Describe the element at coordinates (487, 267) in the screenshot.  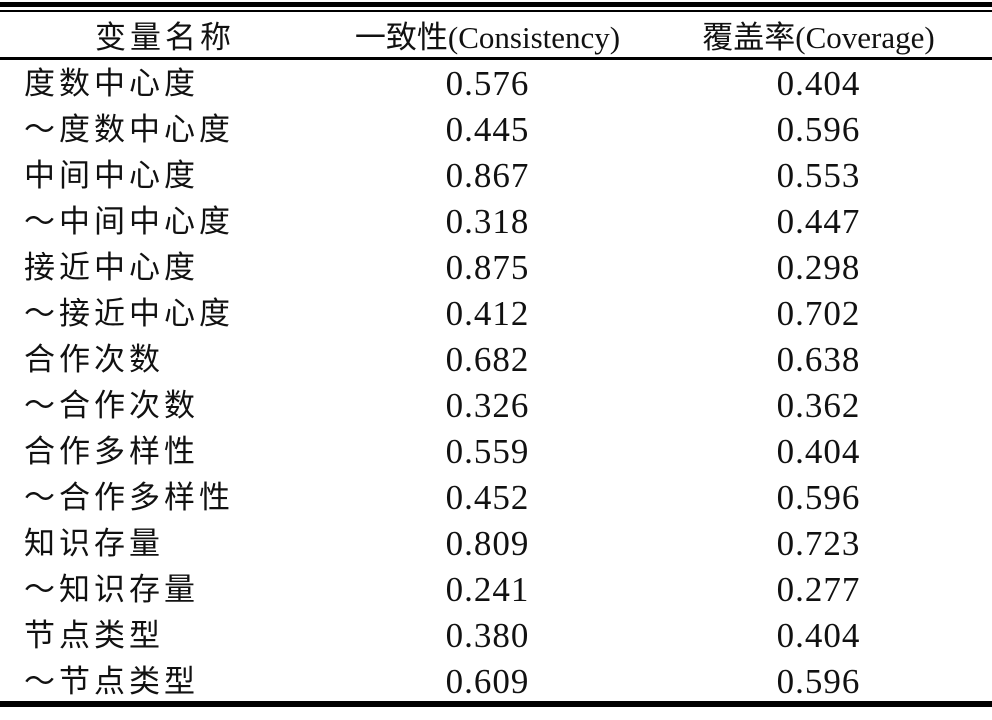
I see `consistency-cell: 0.875` at that location.